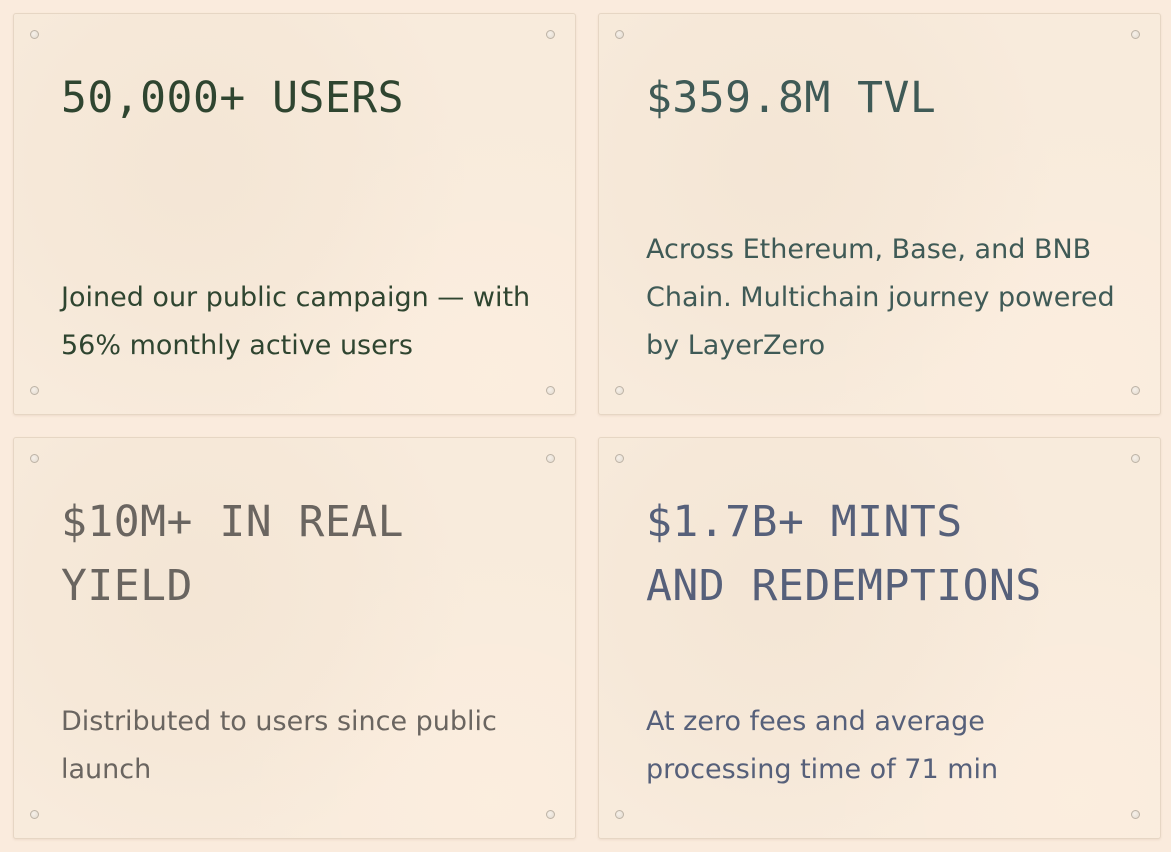 The width and height of the screenshot is (1171, 852). Describe the element at coordinates (844, 554) in the screenshot. I see `stat-headline: $1.7B+ MINTS AND REDEMPTIONS` at that location.